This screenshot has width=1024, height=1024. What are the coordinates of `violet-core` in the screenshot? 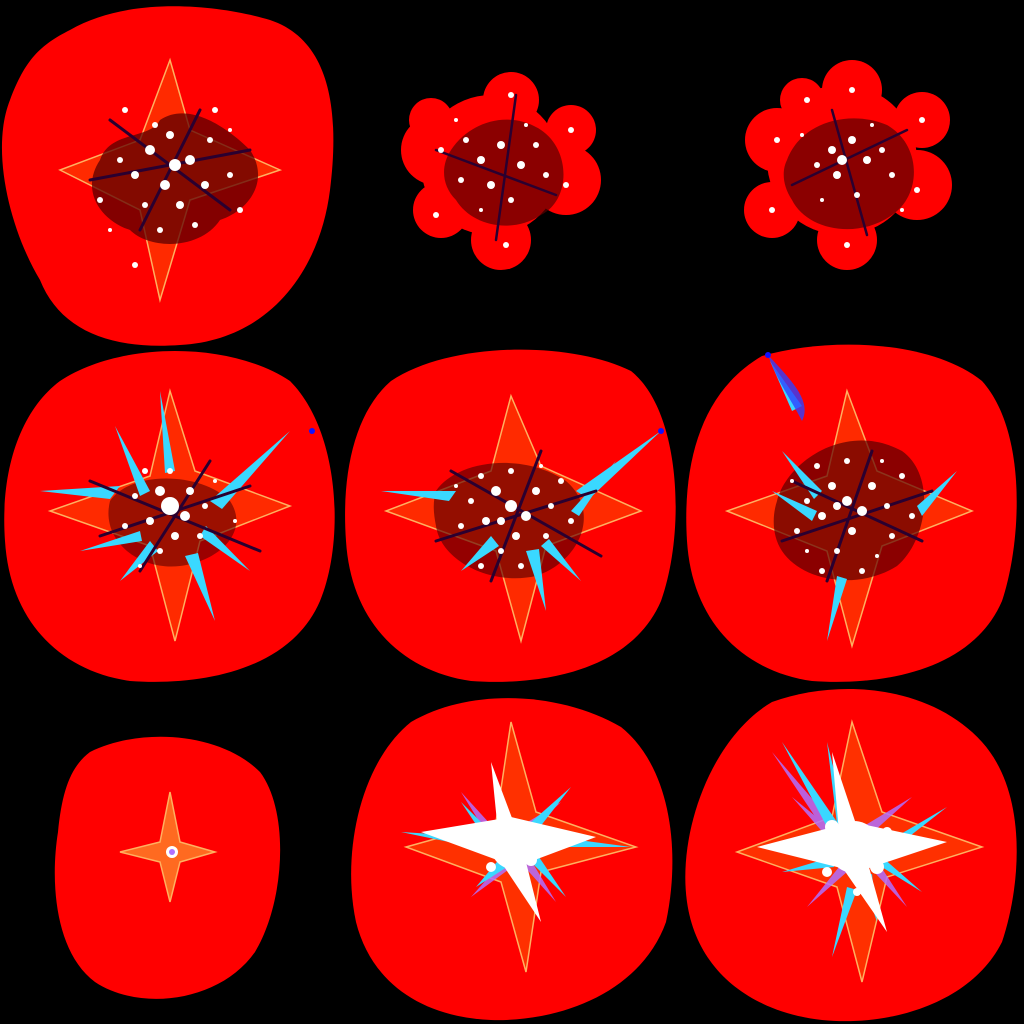 It's located at (172, 852).